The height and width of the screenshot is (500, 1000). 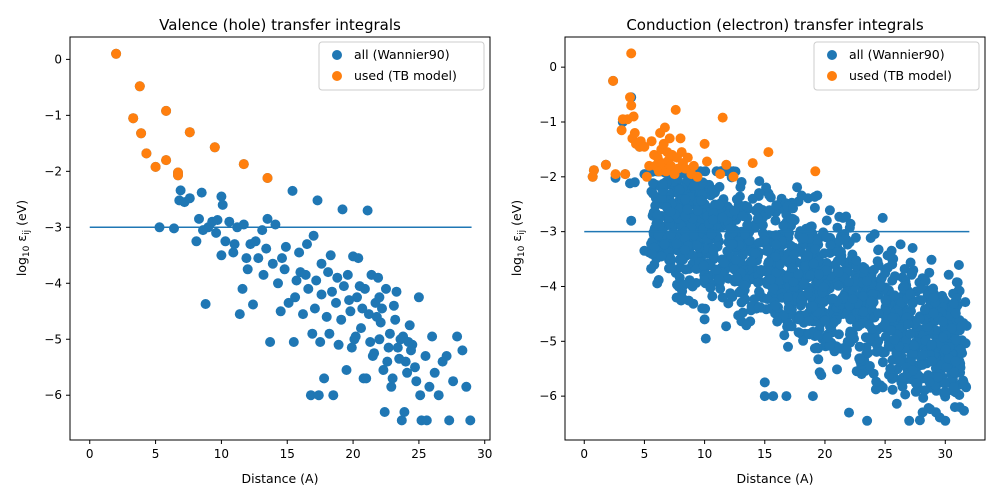 I want to click on x-tick-label: 20, so click(x=352, y=454).